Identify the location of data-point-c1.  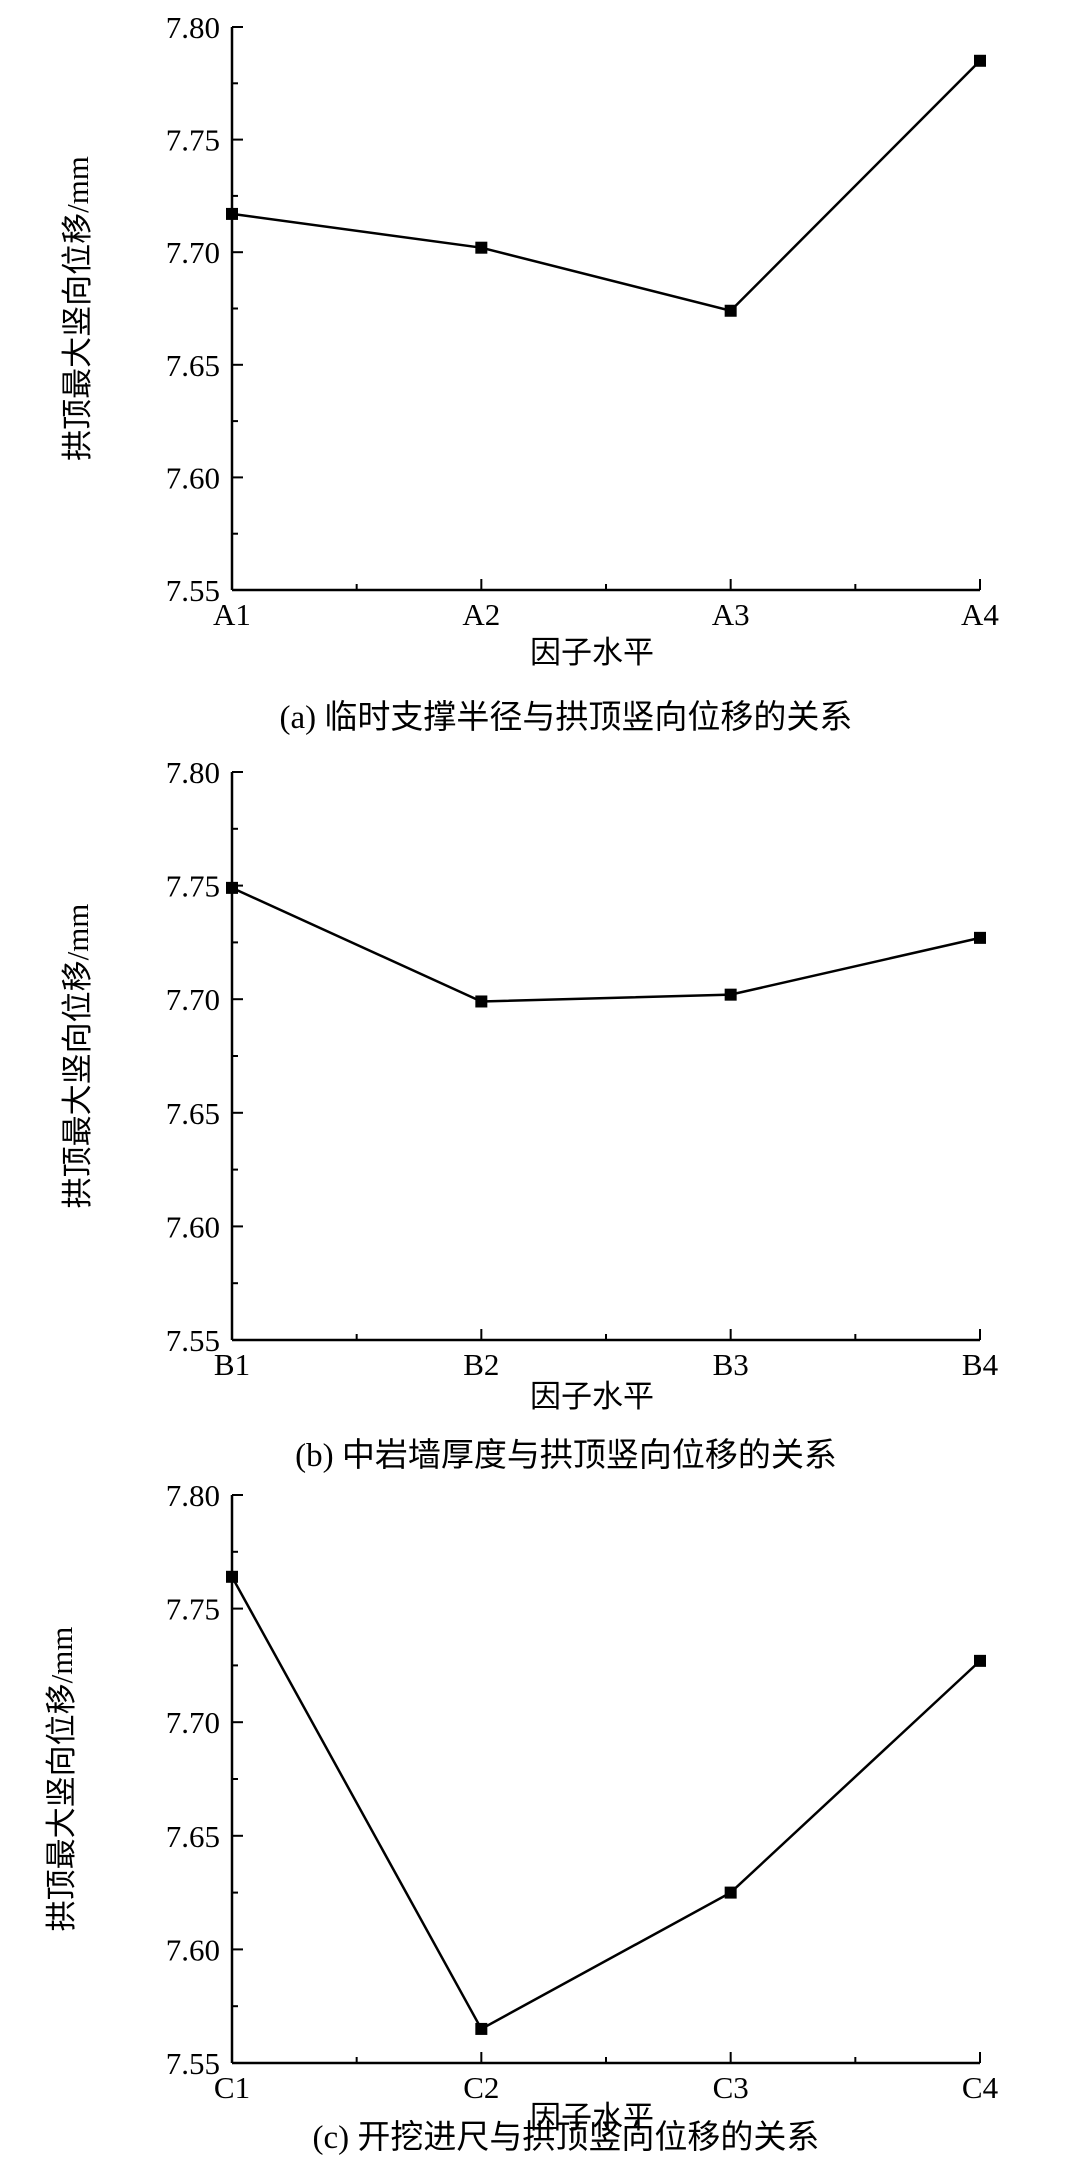
(232, 1576).